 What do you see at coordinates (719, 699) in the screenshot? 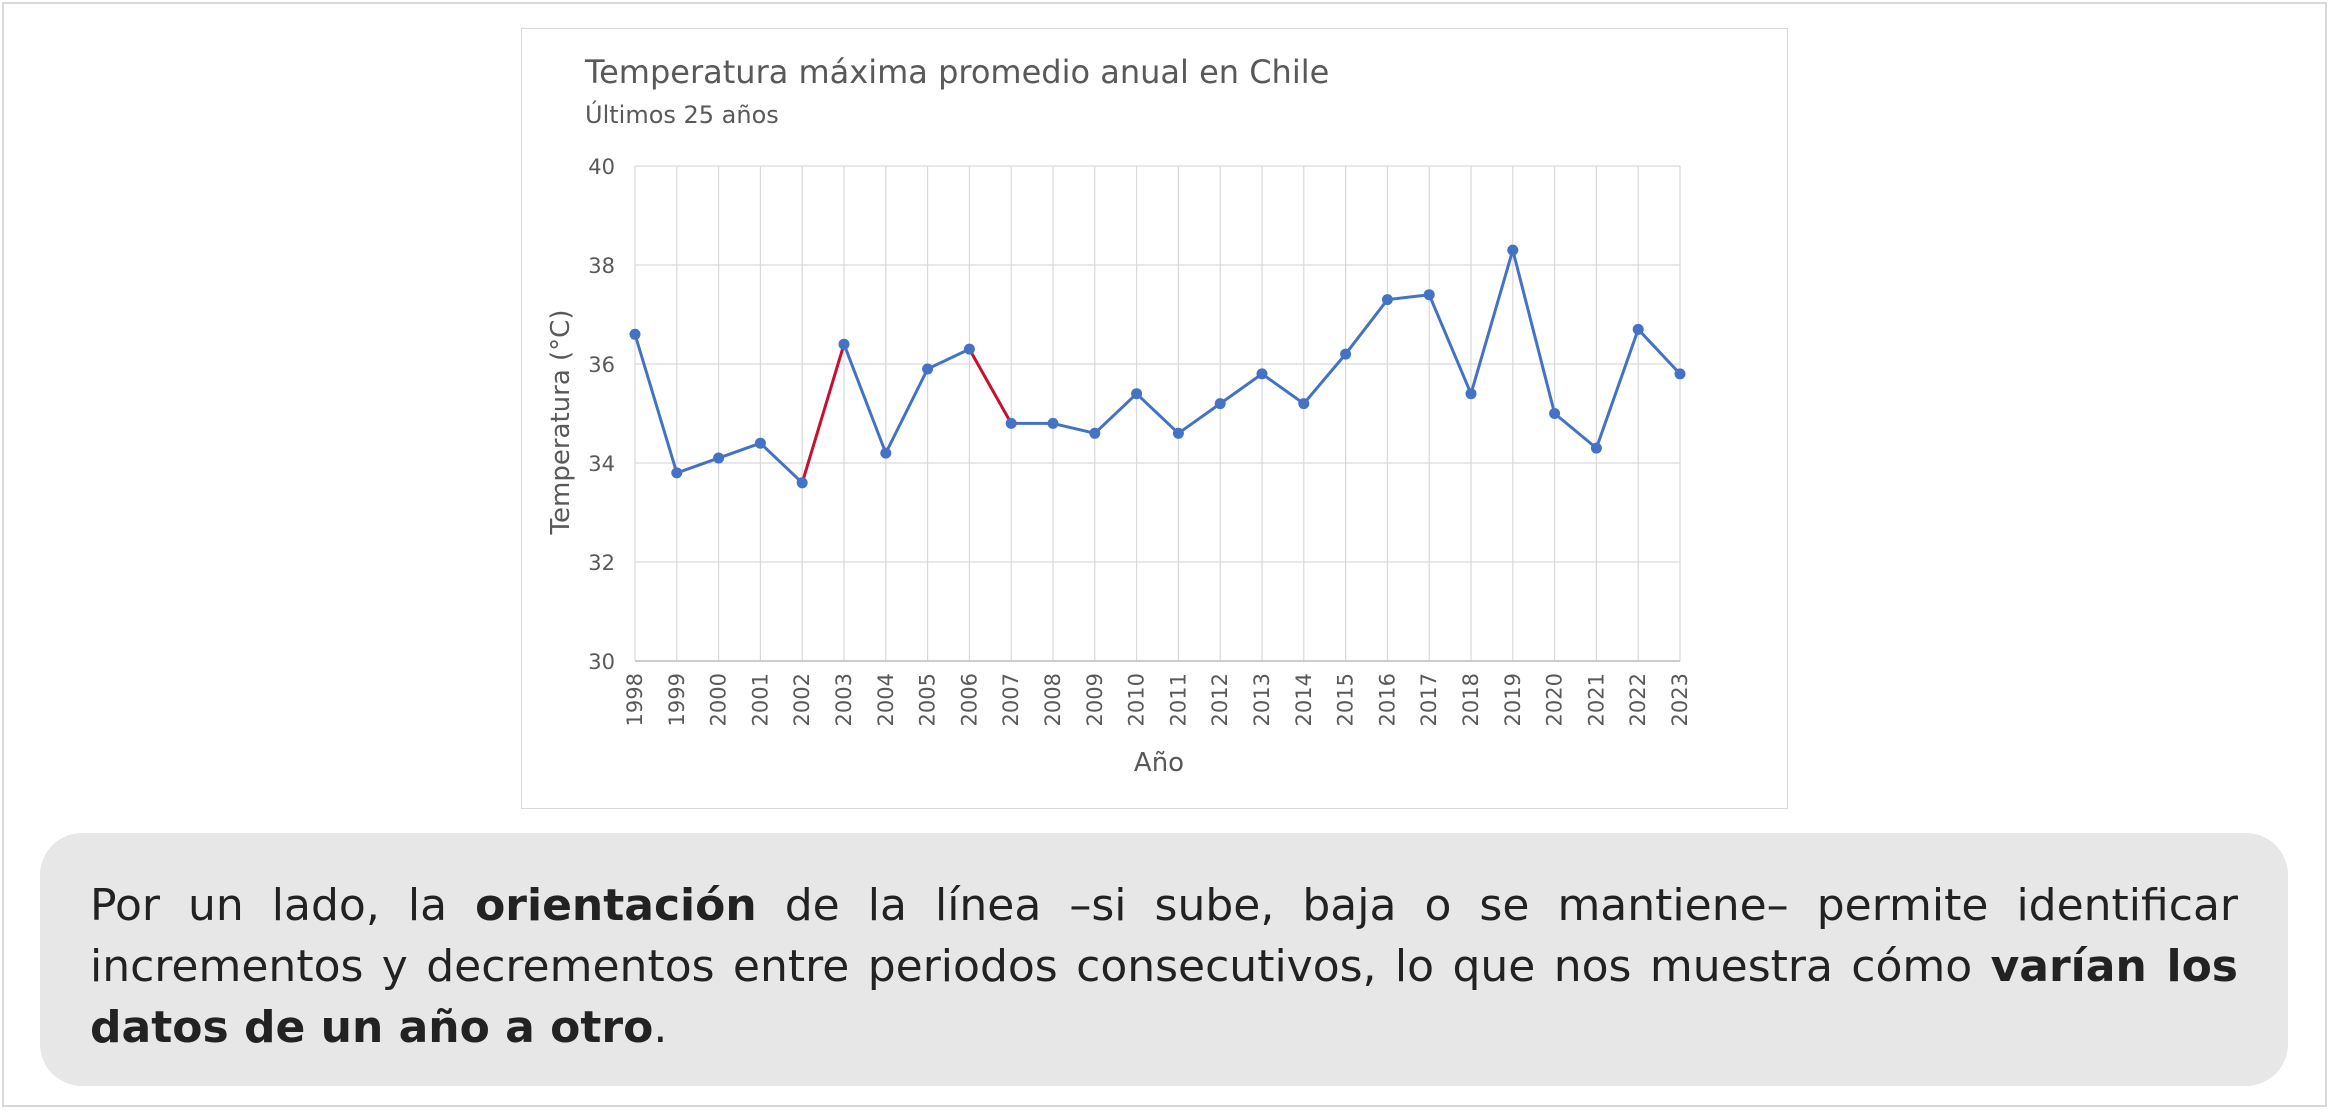
I see `x-tick-label: 2000` at bounding box center [719, 699].